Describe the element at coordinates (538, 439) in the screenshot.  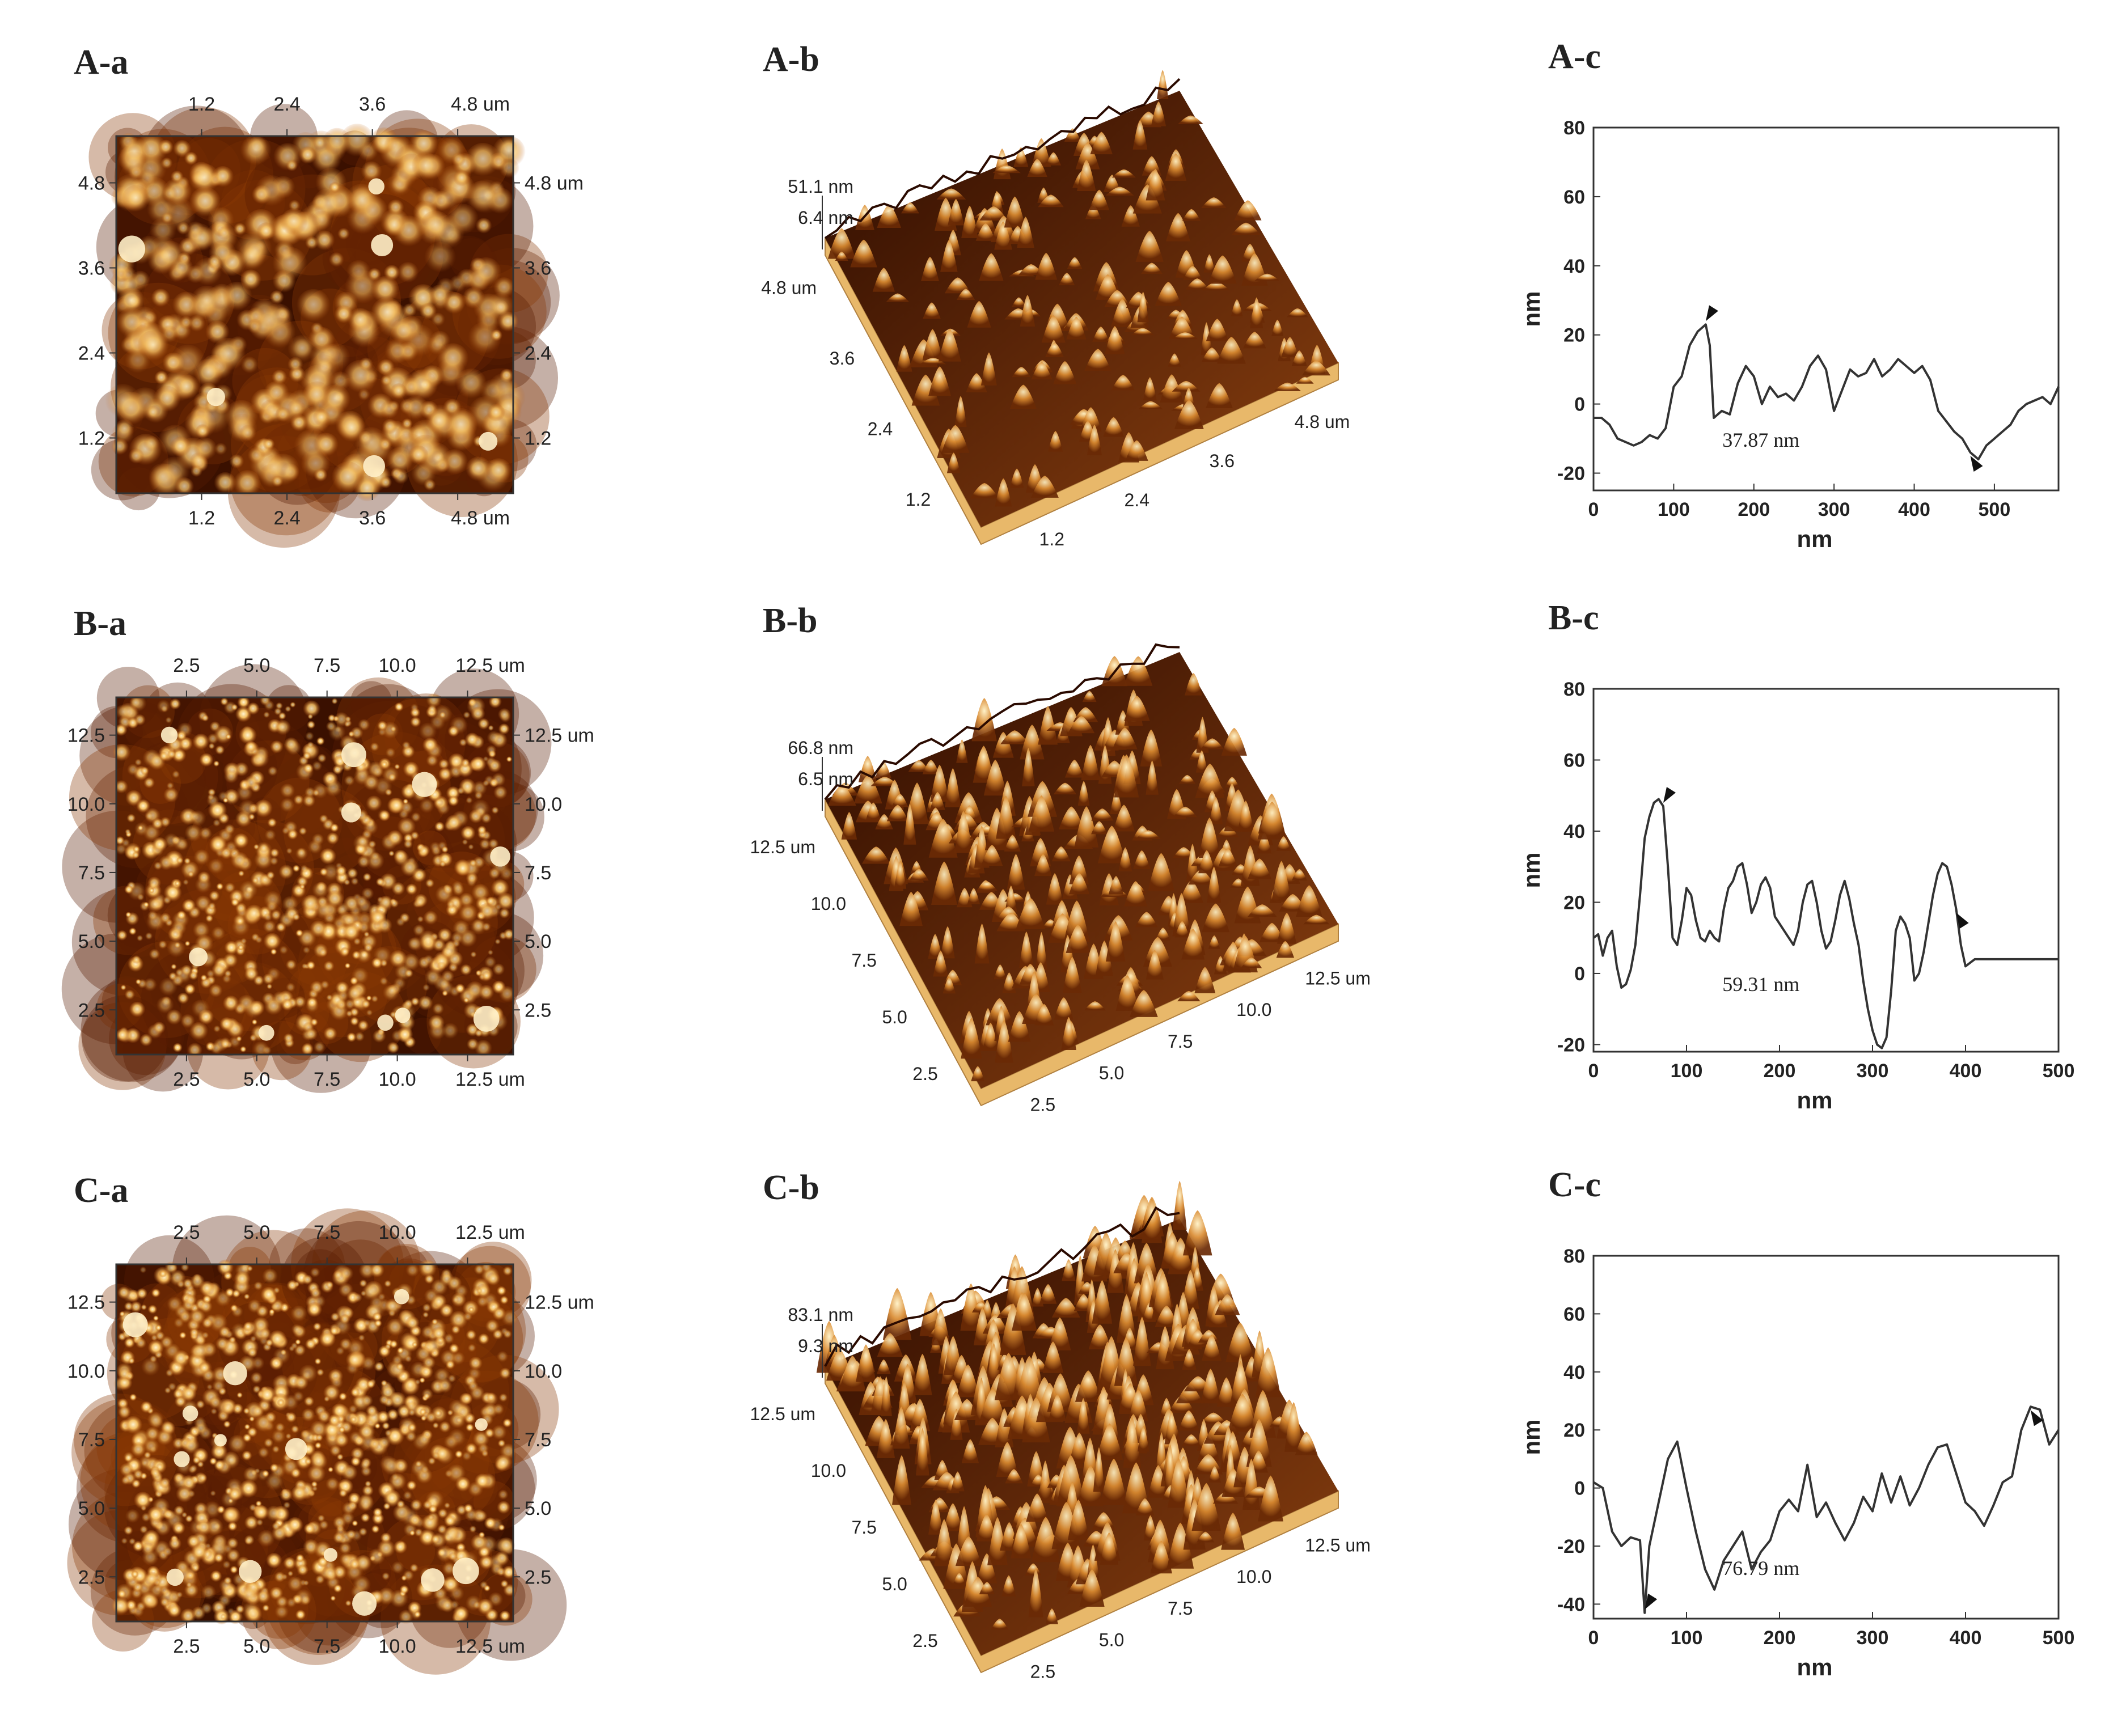
I see `right-tick-label: 1.2` at that location.